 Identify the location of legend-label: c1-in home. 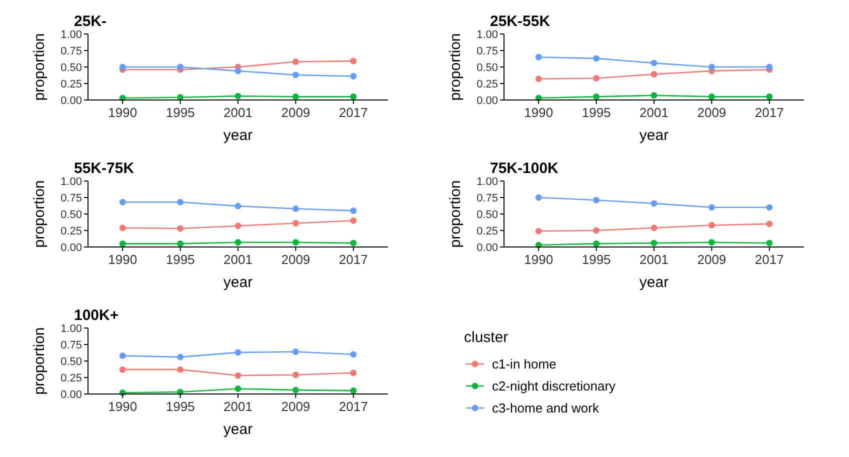
(524, 364).